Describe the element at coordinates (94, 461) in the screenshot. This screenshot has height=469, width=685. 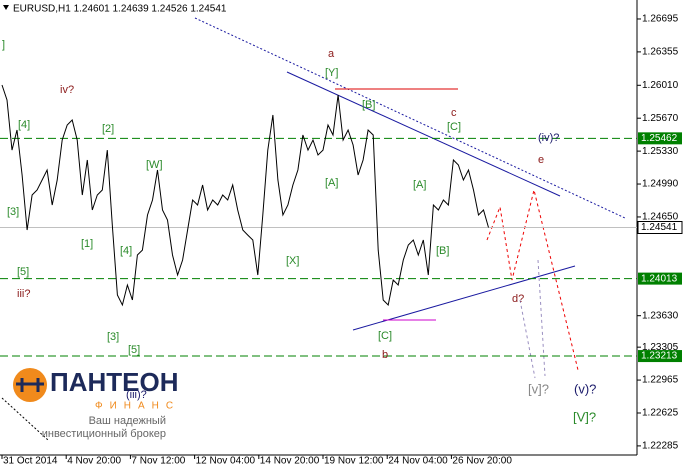
I see `x-tick-label: 4 Nov 20:00` at that location.